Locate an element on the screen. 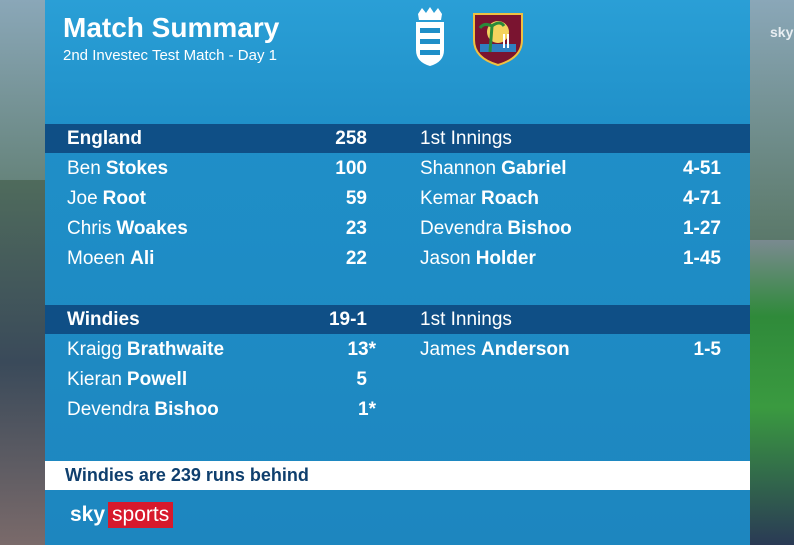  bowler: James Anderson is located at coordinates (495, 349).